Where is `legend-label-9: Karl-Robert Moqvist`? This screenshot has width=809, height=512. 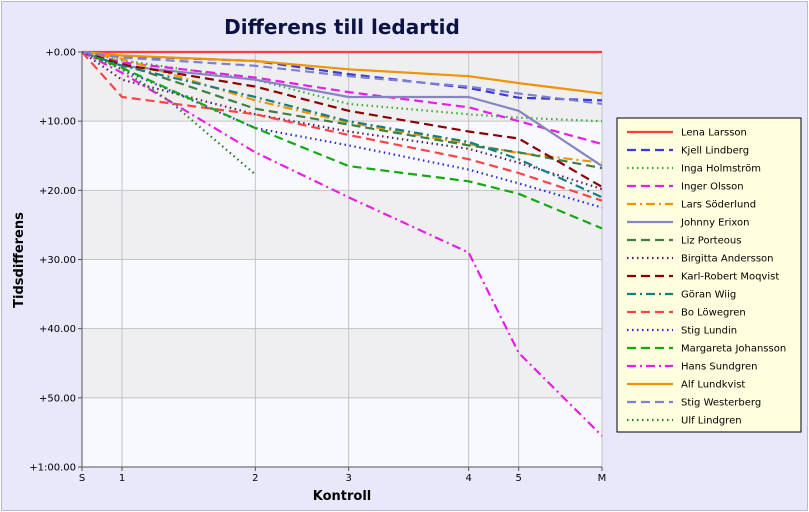 legend-label-9: Karl-Robert Moqvist is located at coordinates (730, 277).